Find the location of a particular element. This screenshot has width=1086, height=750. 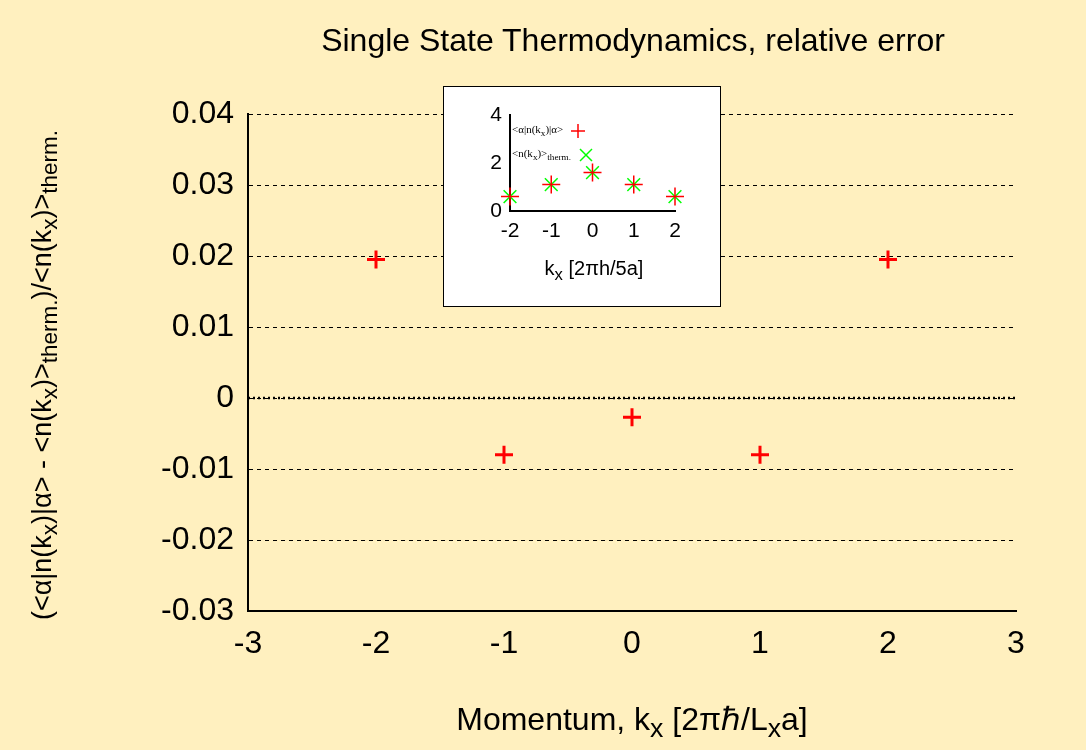

x-tick-label: 3 is located at coordinates (1016, 642).